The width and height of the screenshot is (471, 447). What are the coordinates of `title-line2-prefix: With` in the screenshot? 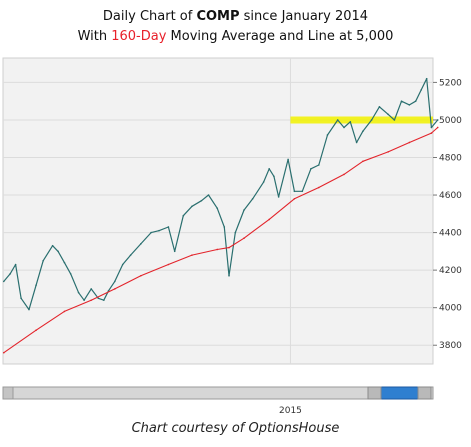 It's located at (94, 36).